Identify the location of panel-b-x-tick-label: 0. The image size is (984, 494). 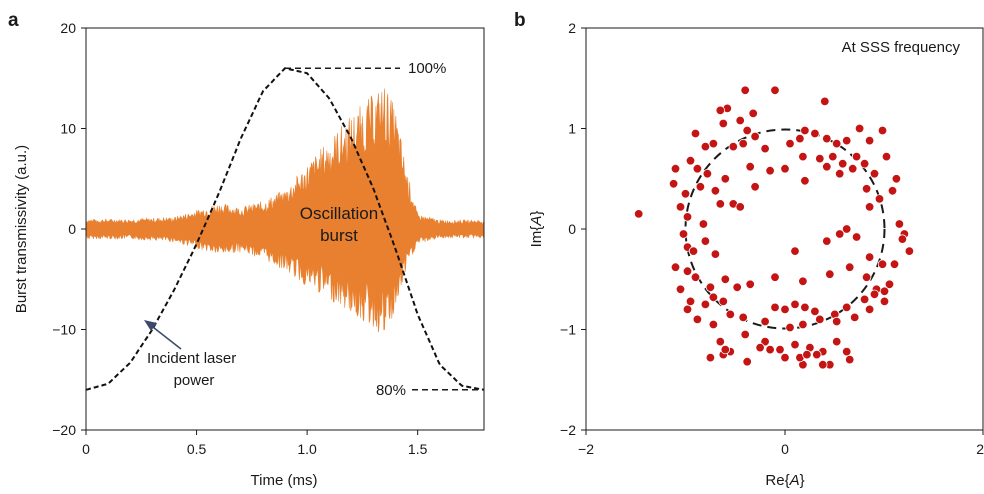
(785, 449).